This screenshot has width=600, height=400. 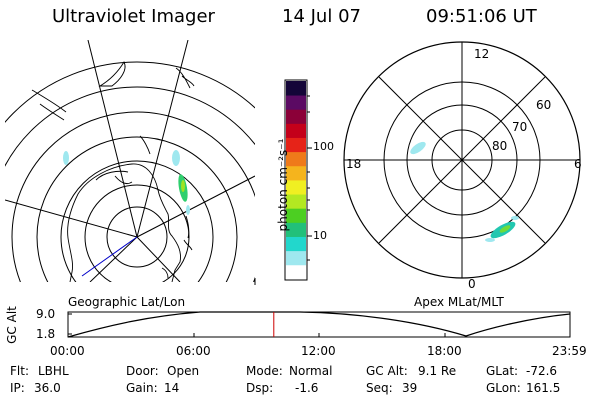 What do you see at coordinates (19, 371) in the screenshot?
I see `status-filter-label: Flt:` at bounding box center [19, 371].